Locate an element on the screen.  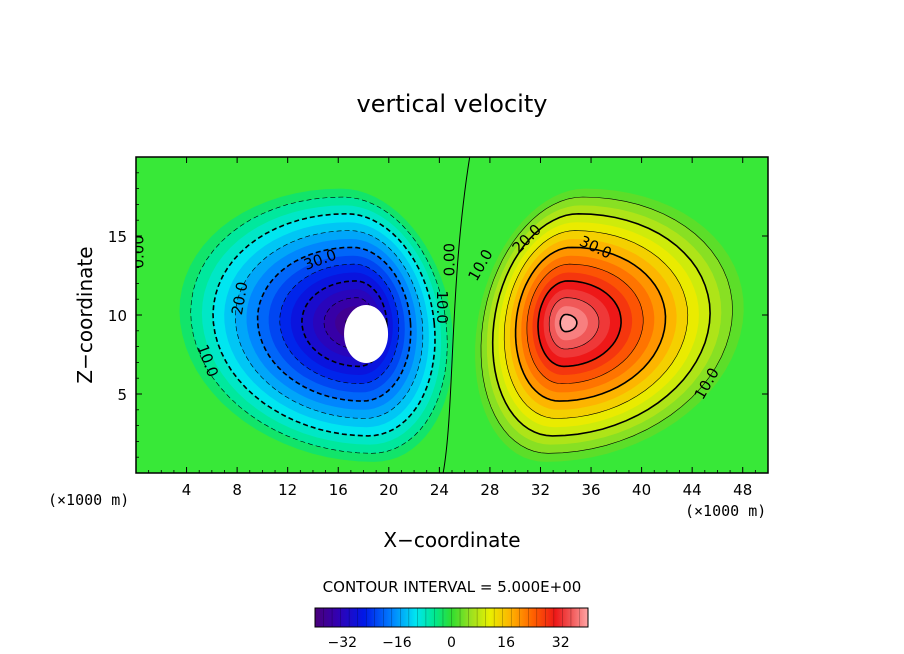
colorbar-tick-label: −16 is located at coordinates (397, 643).